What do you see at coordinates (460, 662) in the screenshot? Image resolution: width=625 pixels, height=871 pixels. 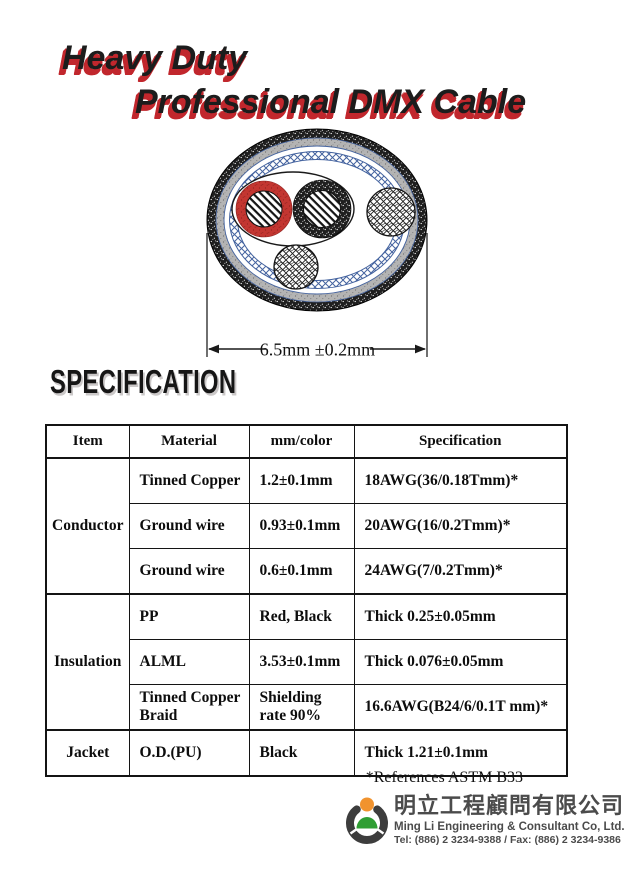 I see `specification-cell: Thick 0.076±0.05mm` at bounding box center [460, 662].